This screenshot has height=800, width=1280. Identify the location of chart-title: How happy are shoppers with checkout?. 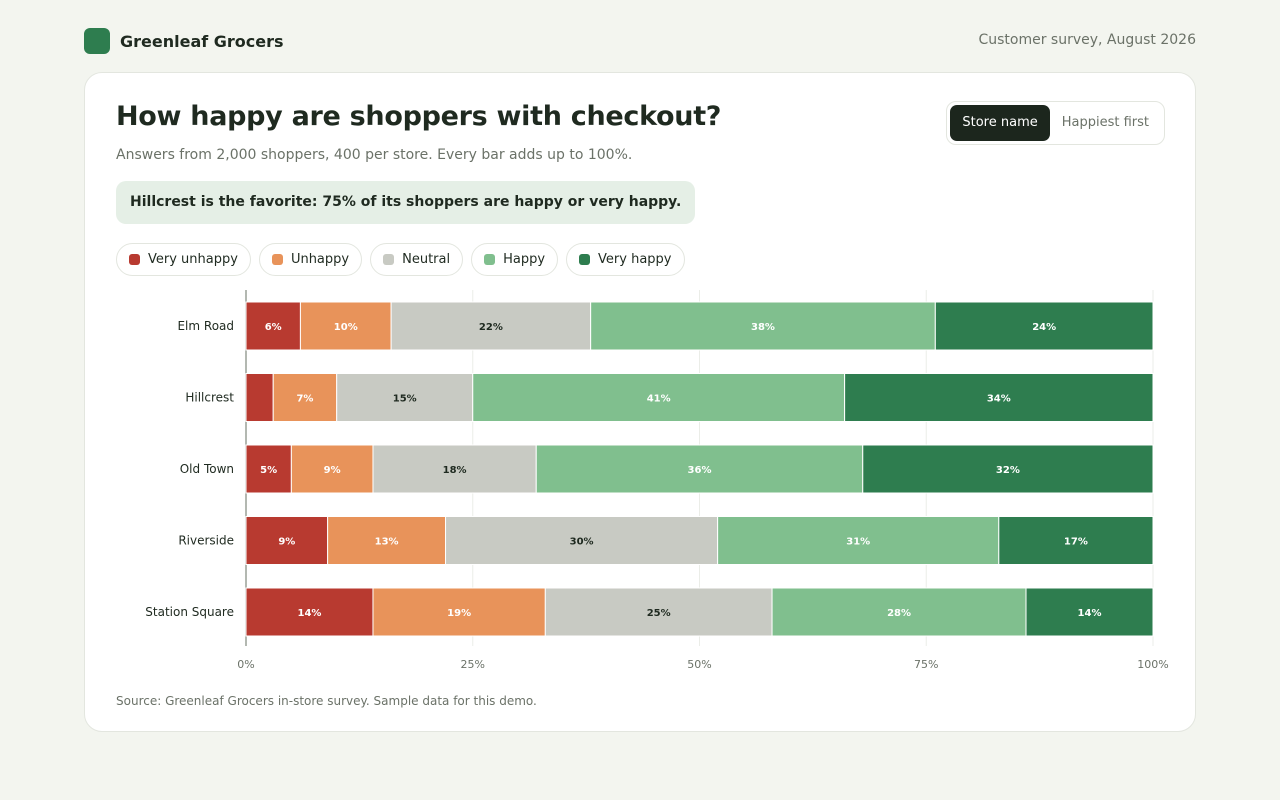
(419, 116).